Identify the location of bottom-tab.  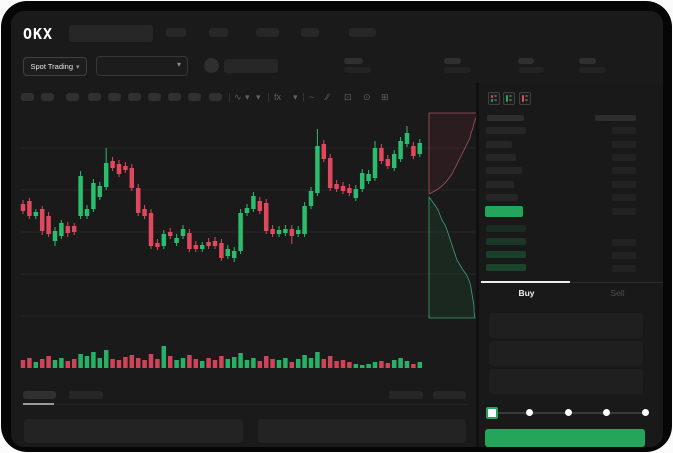
(86, 395).